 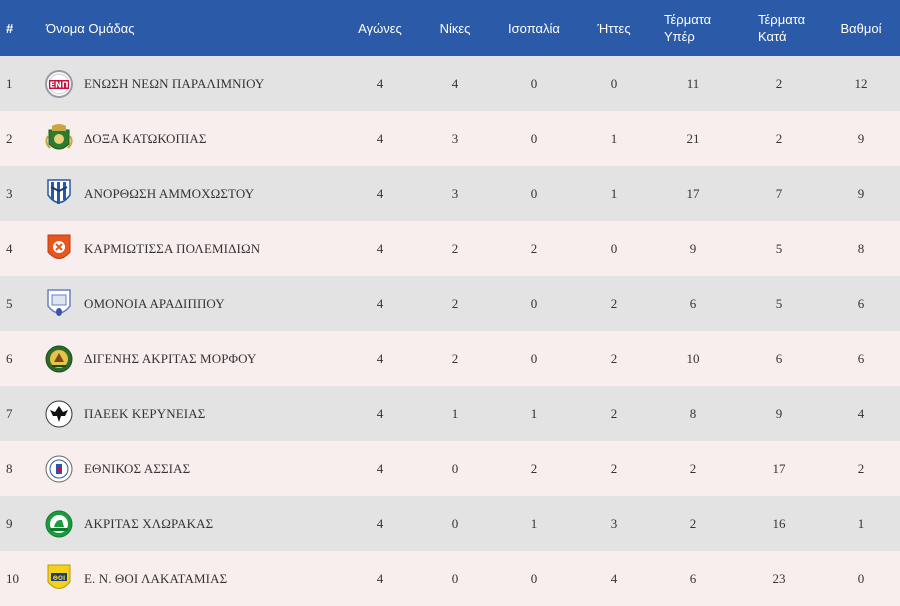 What do you see at coordinates (145, 138) in the screenshot?
I see `team-name-link: ΔΟΞΑ ΚΑΤΩΚΟΠΙΑΣ` at bounding box center [145, 138].